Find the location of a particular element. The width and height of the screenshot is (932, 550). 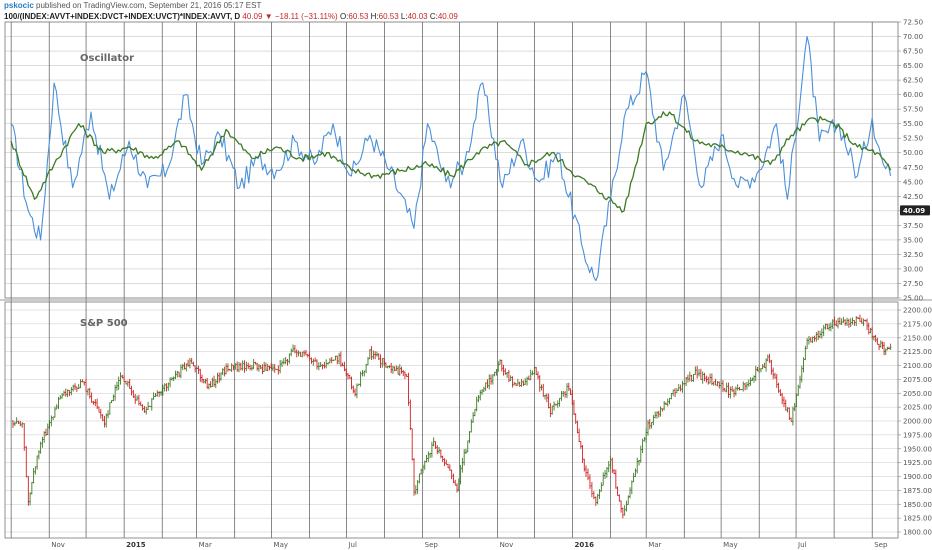

spx-y-tick-label: 1825.00 is located at coordinates (917, 519).